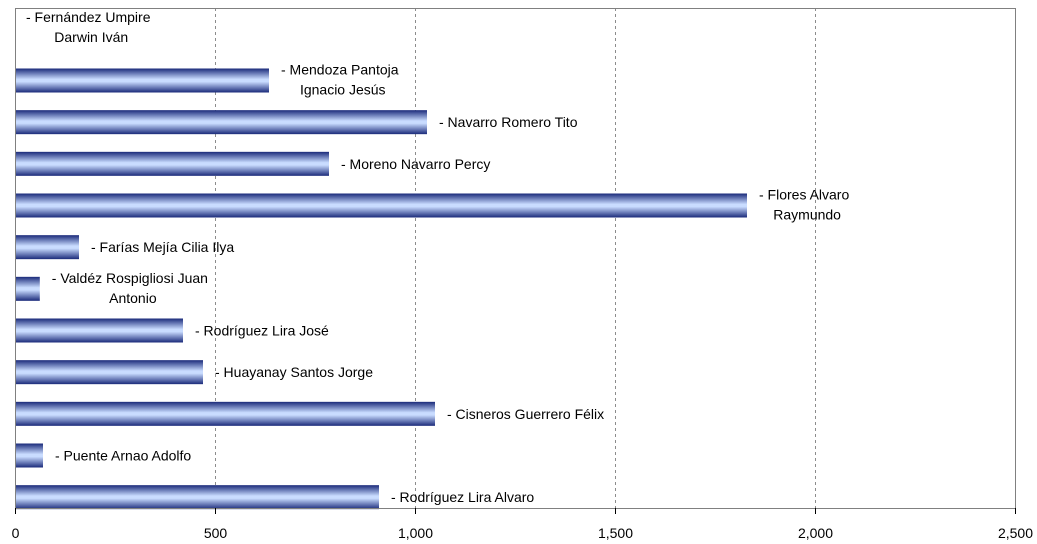 The image size is (1037, 544). Describe the element at coordinates (525, 414) in the screenshot. I see `bar-label: - Cisneros Guerrero Félix` at that location.